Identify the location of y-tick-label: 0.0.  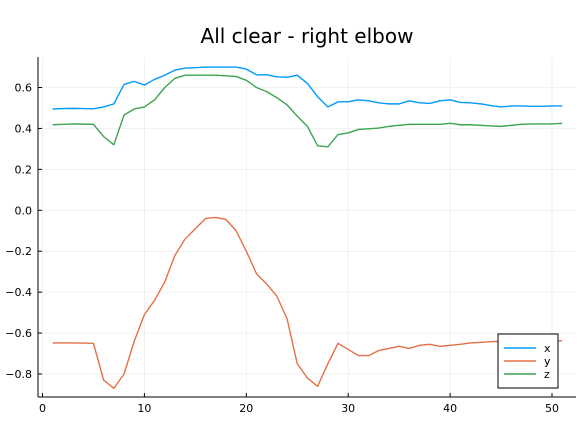
(24, 210).